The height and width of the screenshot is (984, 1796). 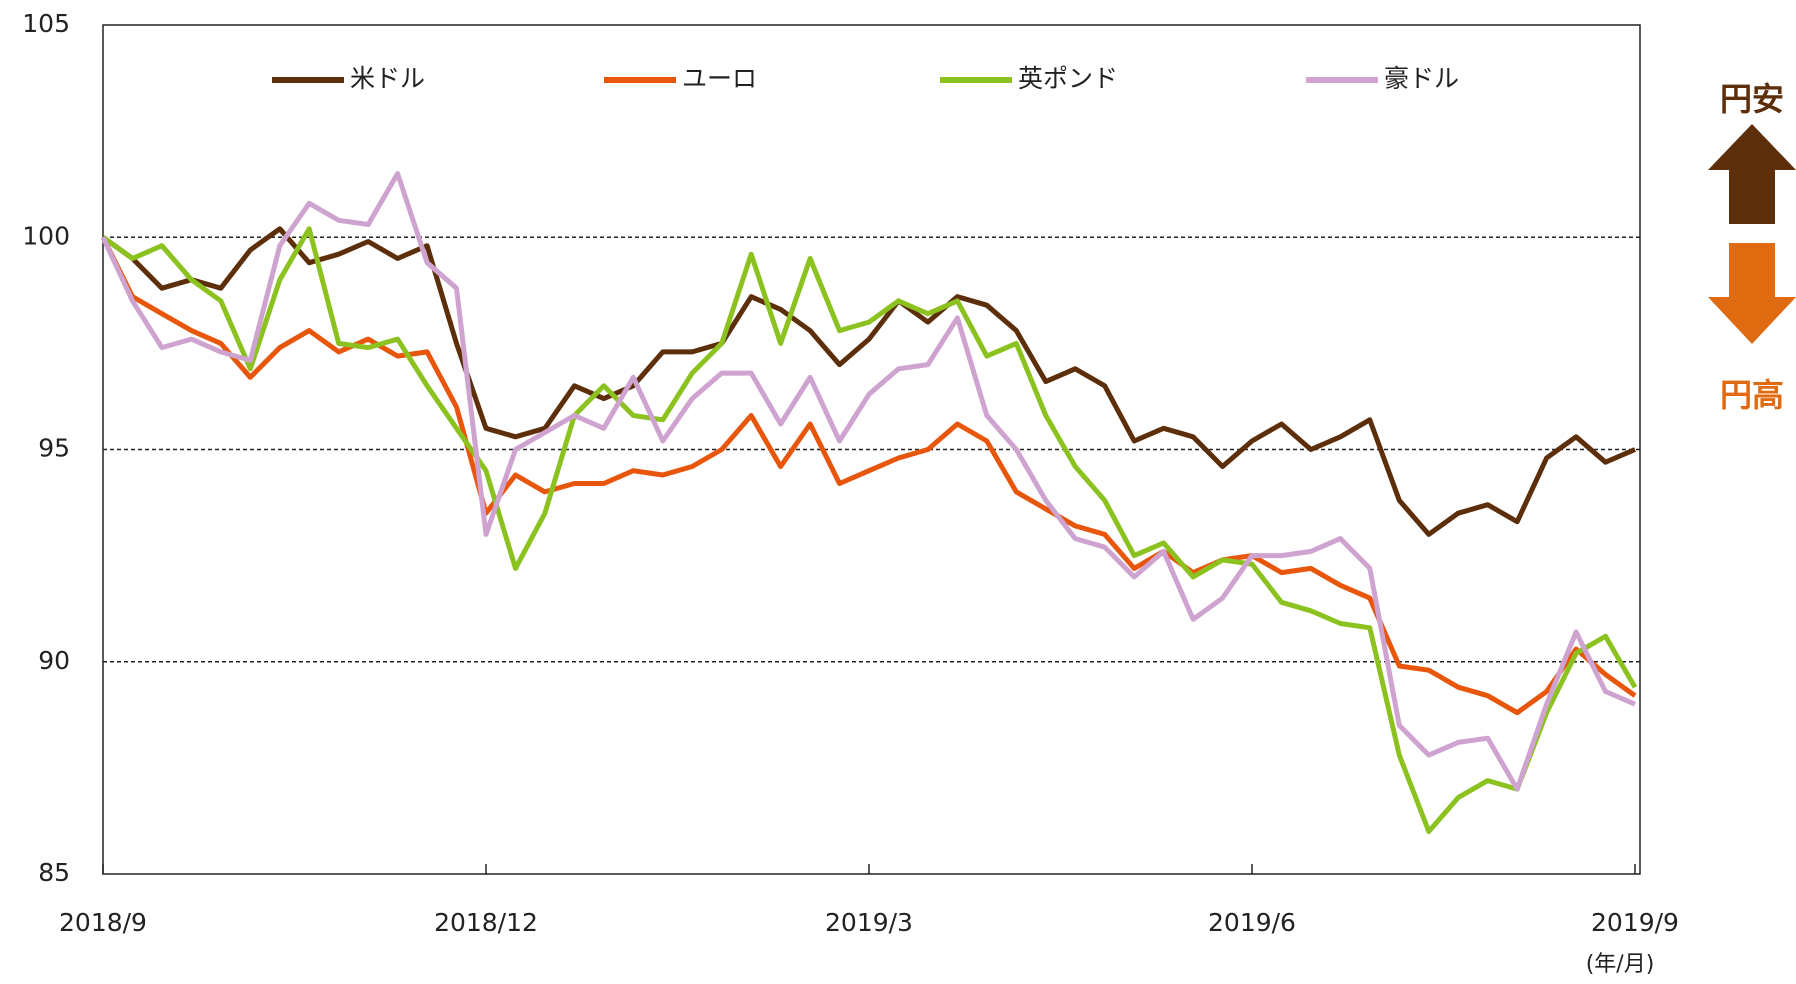 What do you see at coordinates (869, 922) in the screenshot?
I see `x-tick-label: 2019/3` at bounding box center [869, 922].